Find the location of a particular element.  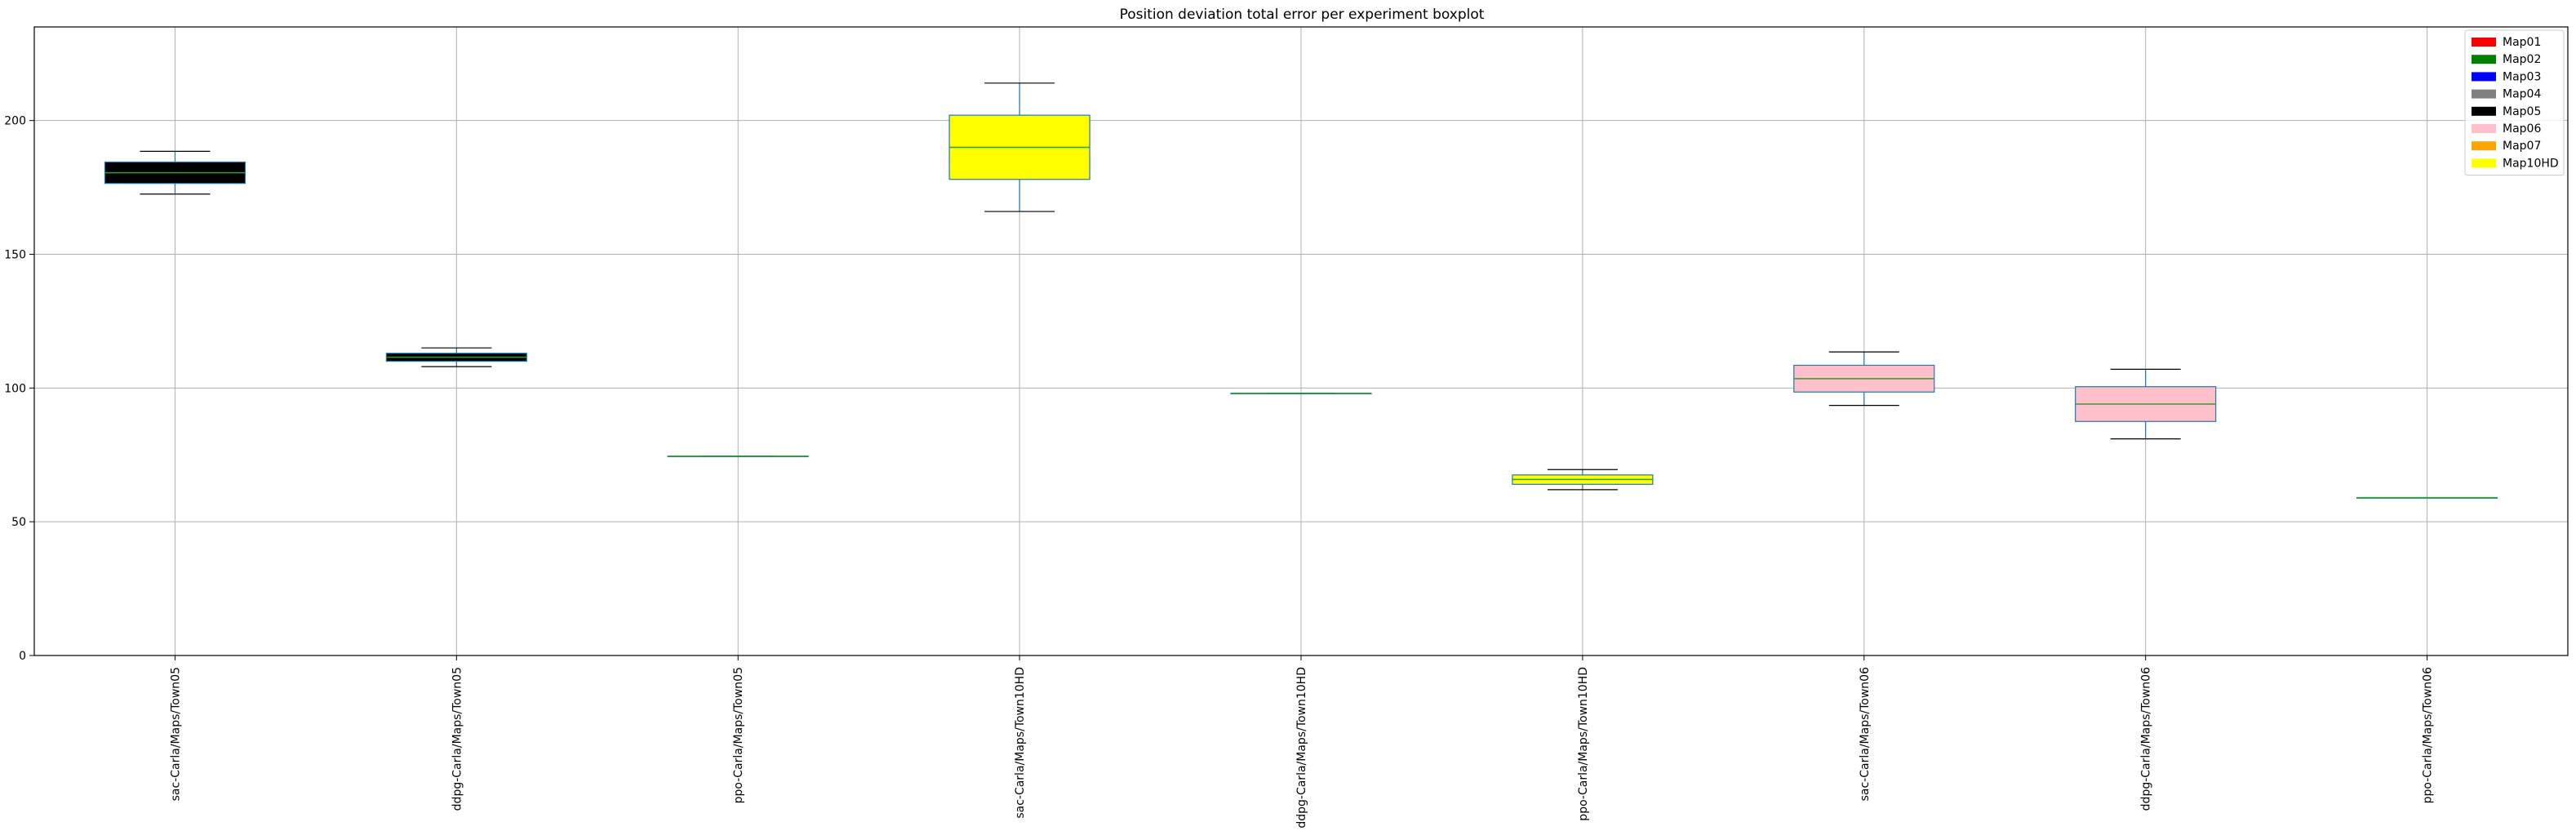

legend-label: Map01 is located at coordinates (2522, 42).